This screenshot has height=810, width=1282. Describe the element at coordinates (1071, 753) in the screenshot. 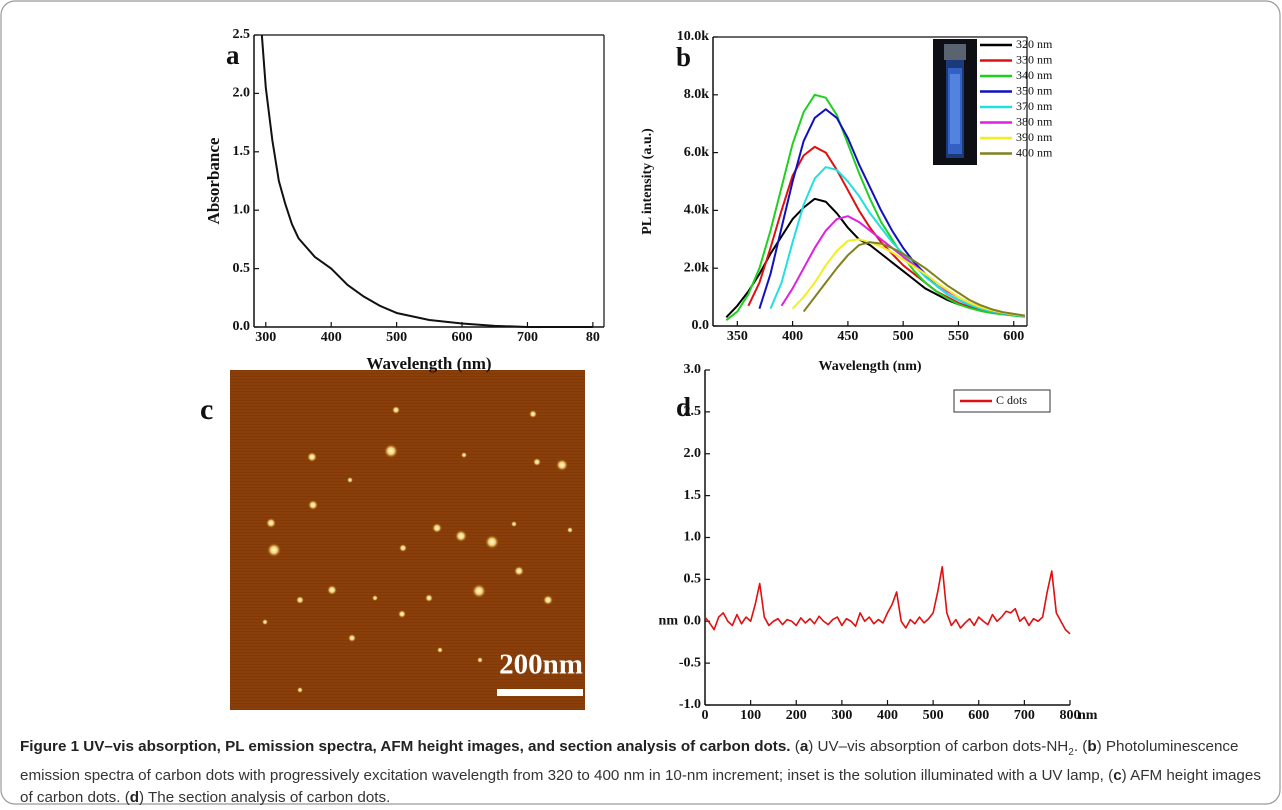

I see `caption-sub: 2` at that location.